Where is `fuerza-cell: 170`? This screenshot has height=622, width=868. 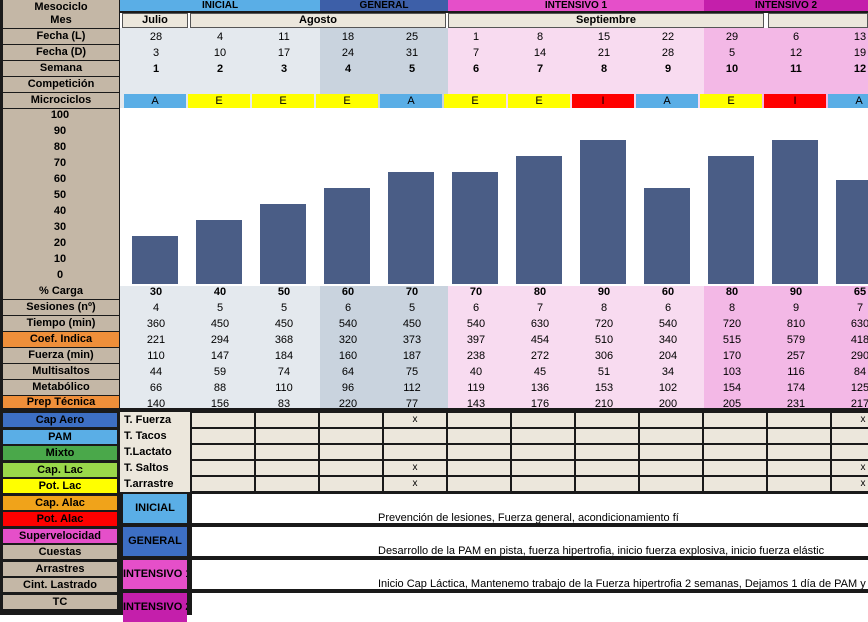
fuerza-cell: 170 is located at coordinates (732, 356).